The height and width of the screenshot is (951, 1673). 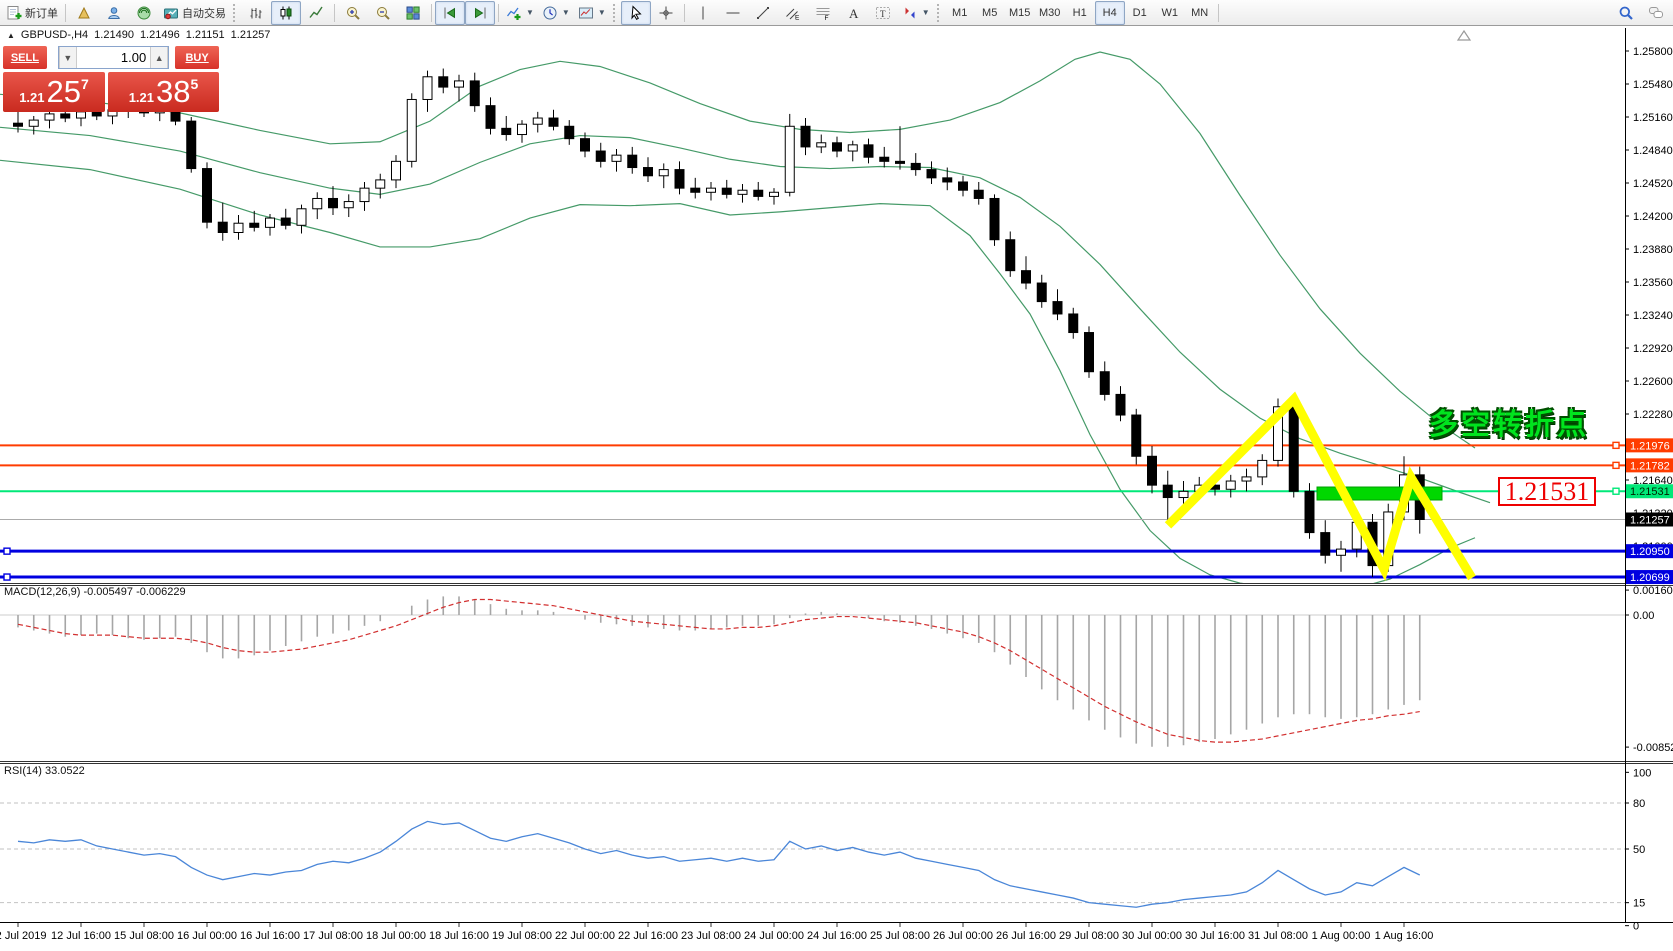 What do you see at coordinates (316, 13) in the screenshot?
I see `line-chart-button` at bounding box center [316, 13].